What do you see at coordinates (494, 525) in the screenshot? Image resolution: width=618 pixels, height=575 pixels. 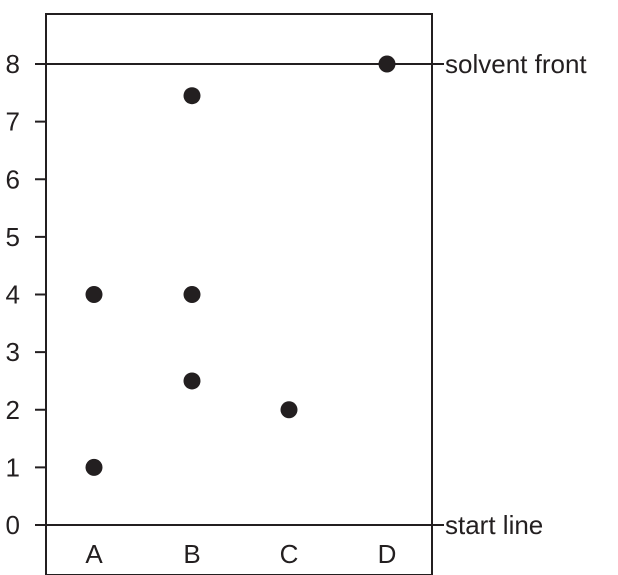 I see `reference-line-label: start line` at bounding box center [494, 525].